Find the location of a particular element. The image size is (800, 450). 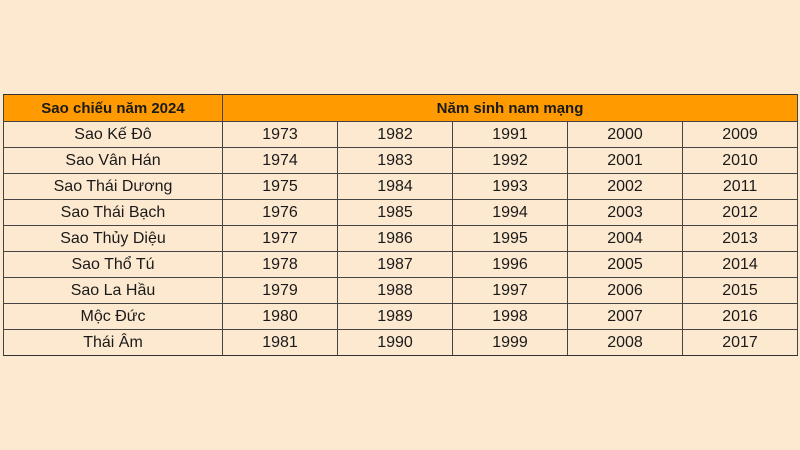

table-row: Sao Thái Dương 1975 1984 1993 2002 2011 is located at coordinates (401, 186).